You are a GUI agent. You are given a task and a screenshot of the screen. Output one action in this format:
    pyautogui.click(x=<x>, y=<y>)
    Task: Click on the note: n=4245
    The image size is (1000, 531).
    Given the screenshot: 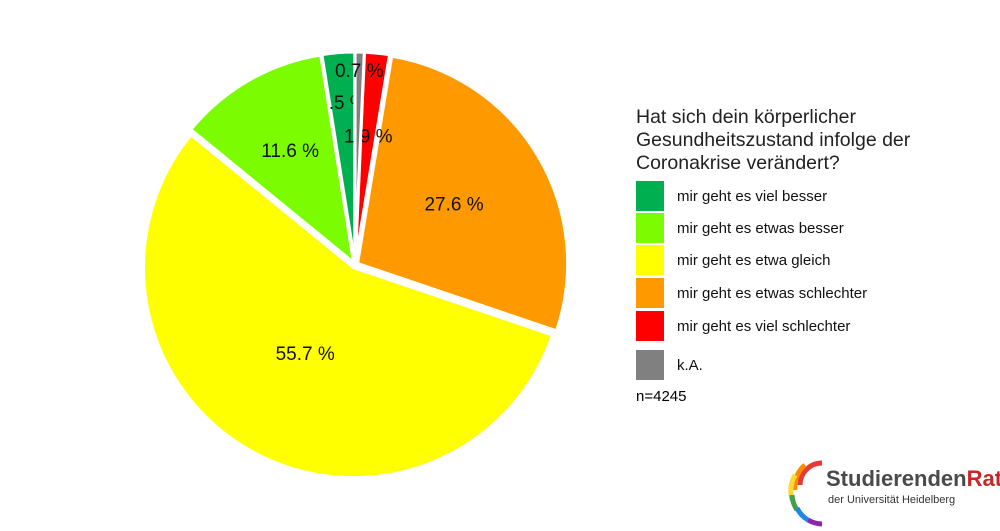 What is the action you would take?
    pyautogui.click(x=661, y=396)
    